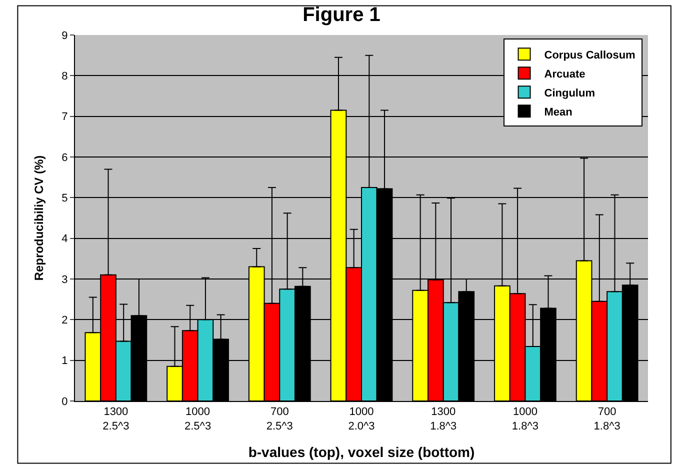 Image resolution: width=683 pixels, height=469 pixels. I want to click on y-tick-label: 6, so click(65, 158).